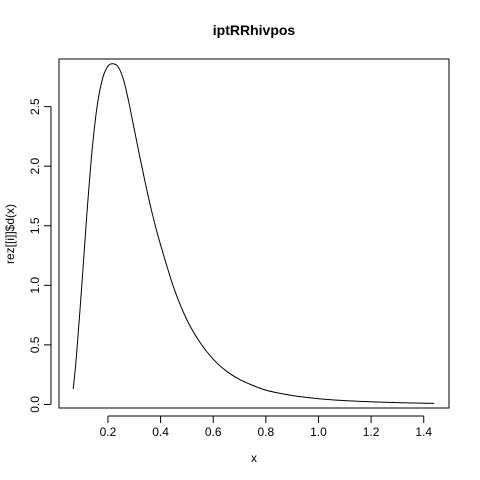  What do you see at coordinates (265, 432) in the screenshot?
I see `x-tick-label: 0.8` at bounding box center [265, 432].